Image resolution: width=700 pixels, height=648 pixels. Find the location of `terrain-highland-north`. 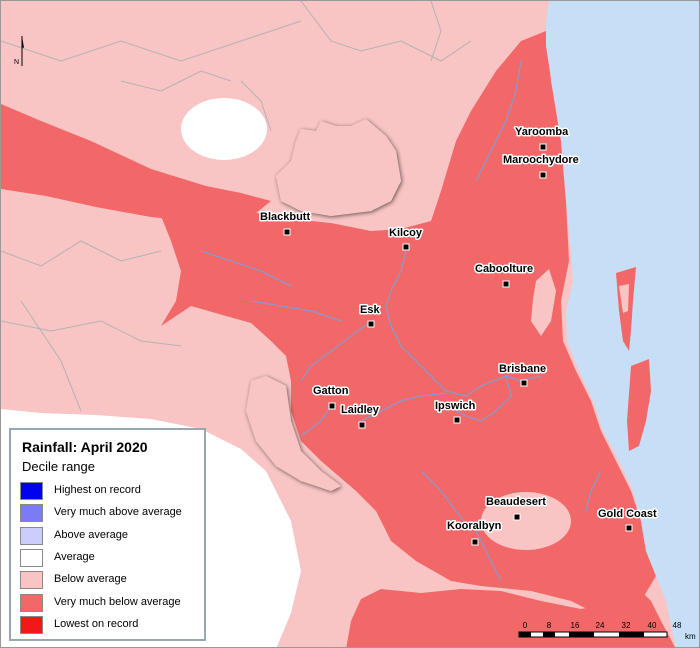

terrain-highland-north is located at coordinates (338, 167).